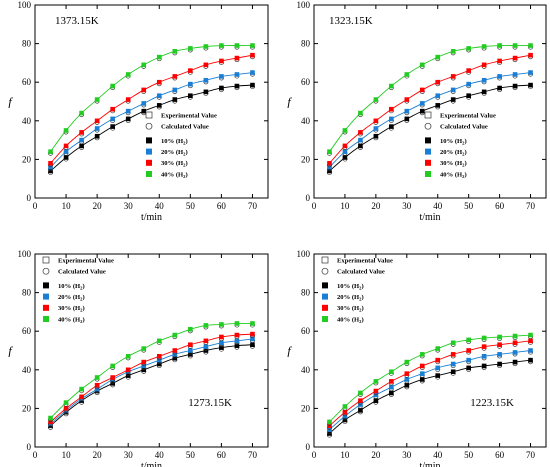 The width and height of the screenshot is (550, 467). Describe the element at coordinates (492, 403) in the screenshot. I see `temperature-label: 1223.15K` at that location.